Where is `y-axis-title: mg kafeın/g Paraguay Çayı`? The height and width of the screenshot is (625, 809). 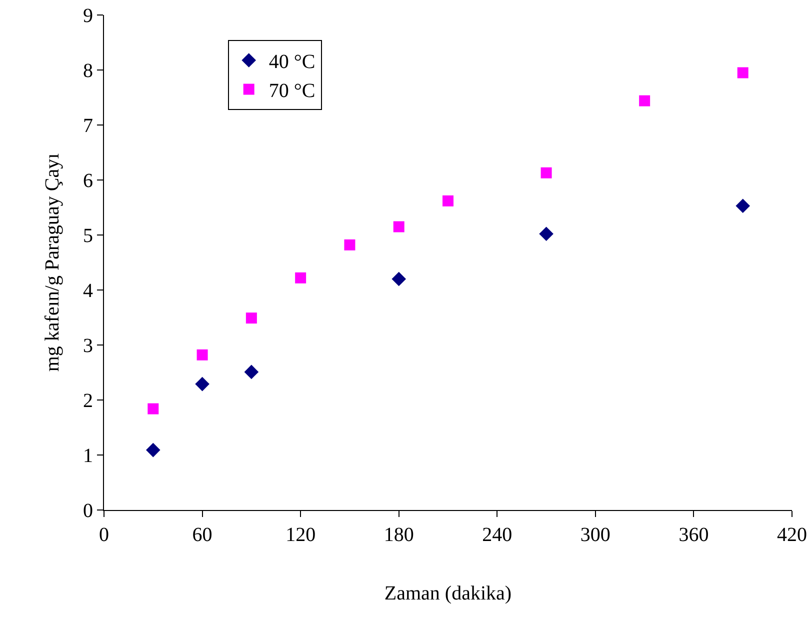 y-axis-title: mg kafeın/g Paraguay Çayı is located at coordinates (53, 262).